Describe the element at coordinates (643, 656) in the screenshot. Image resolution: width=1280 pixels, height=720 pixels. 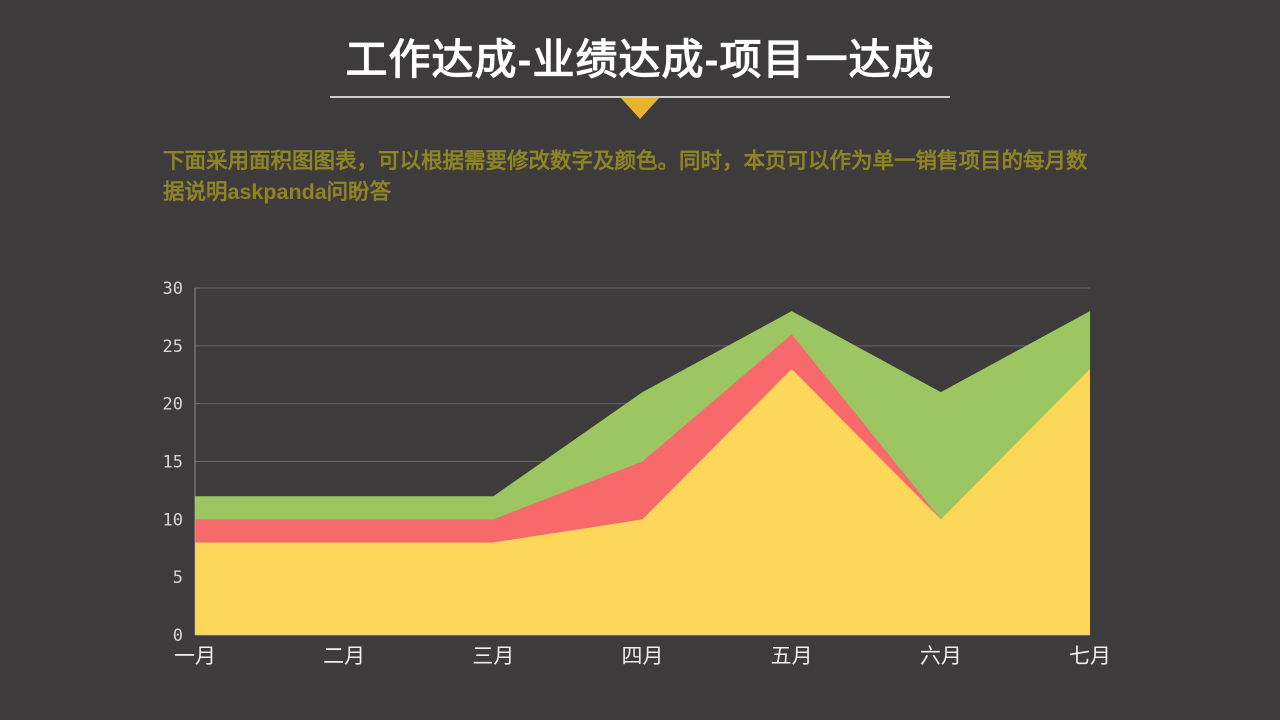
I see `x-axis-tick-label: 四月` at that location.